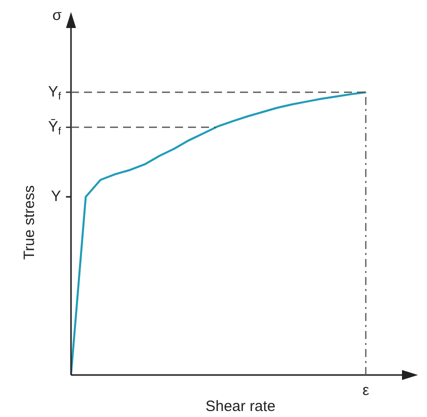 This screenshot has width=427, height=417. I want to click on text: σ, so click(57, 15).